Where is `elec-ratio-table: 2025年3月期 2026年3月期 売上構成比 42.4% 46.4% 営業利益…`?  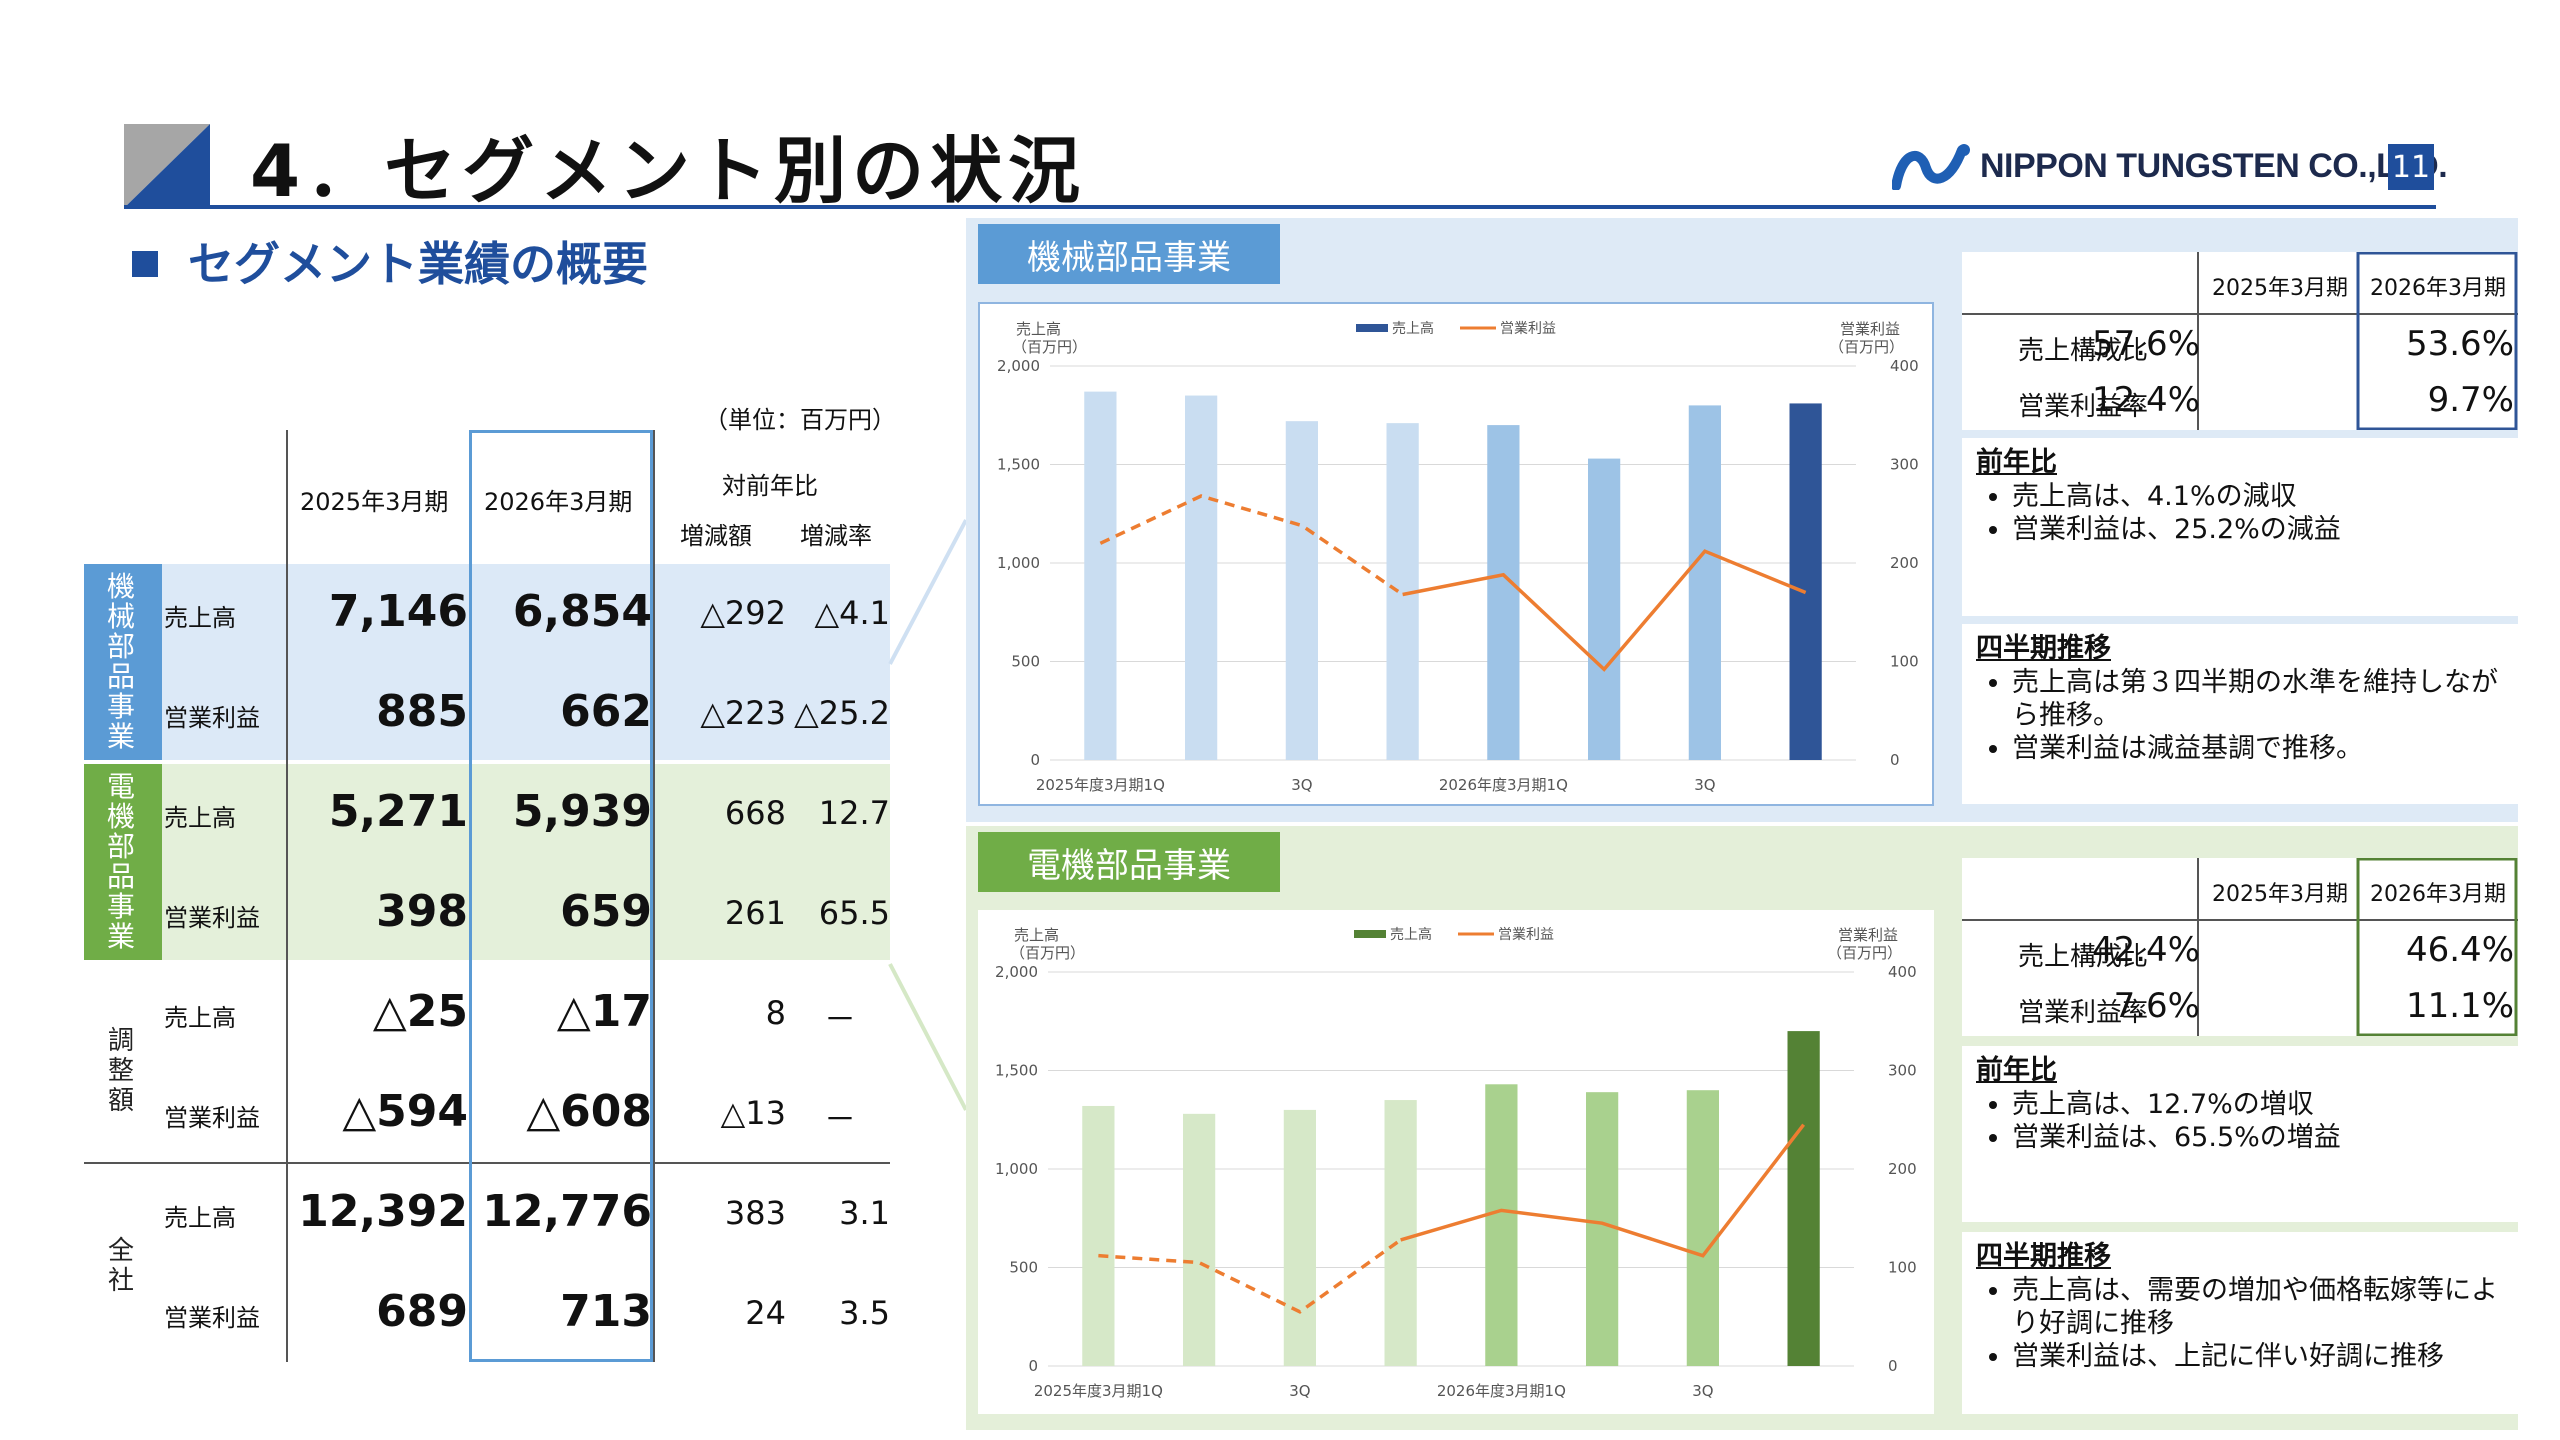
elec-ratio-table: 2025年3月期 2026年3月期 売上構成比 42.4% 46.4% 営業利益… is located at coordinates (2240, 947).